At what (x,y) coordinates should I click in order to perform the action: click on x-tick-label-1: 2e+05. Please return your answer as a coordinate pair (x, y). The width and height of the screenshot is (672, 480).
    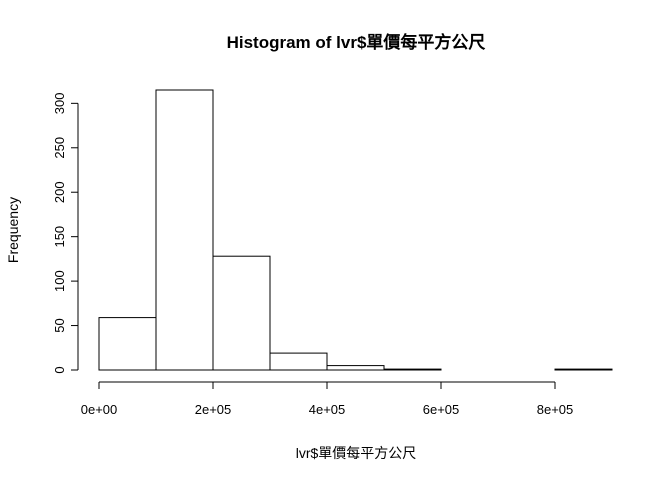
    Looking at the image, I should click on (213, 409).